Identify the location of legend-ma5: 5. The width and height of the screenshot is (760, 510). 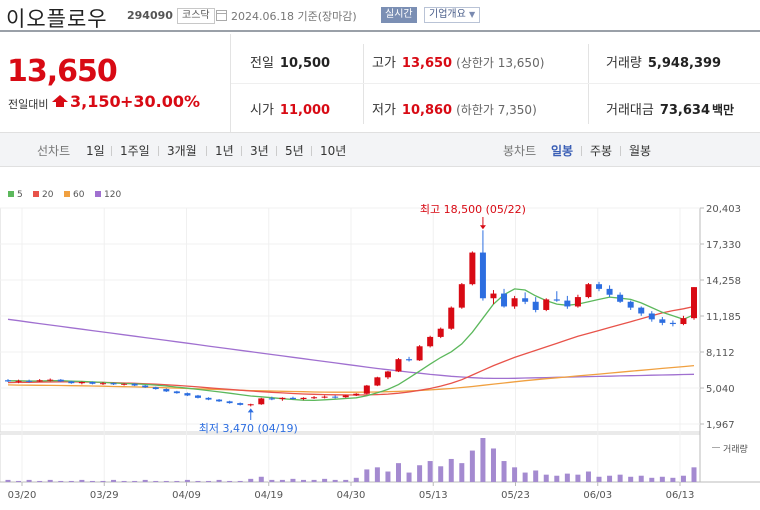
(20, 195).